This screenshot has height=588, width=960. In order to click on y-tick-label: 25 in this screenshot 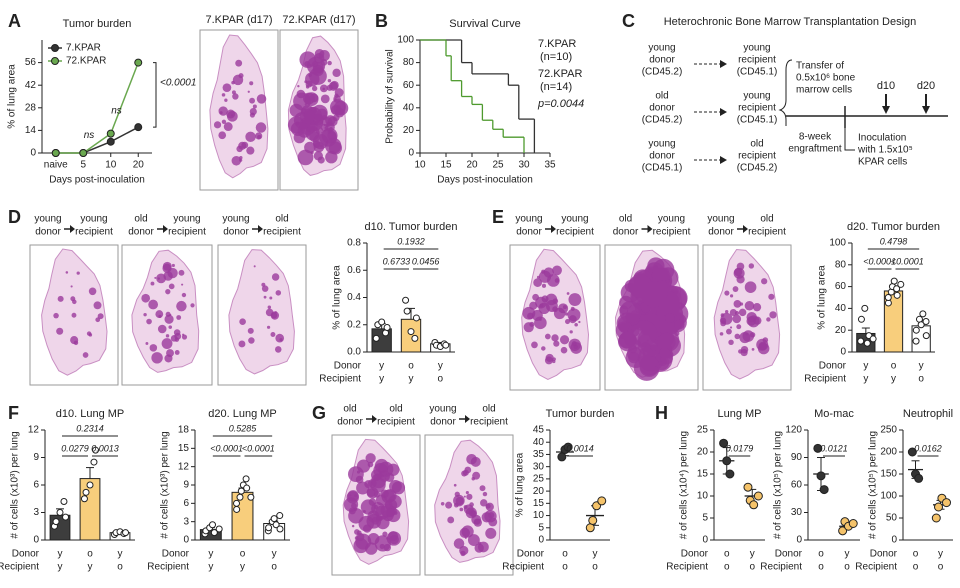, I will do `click(703, 430)`.